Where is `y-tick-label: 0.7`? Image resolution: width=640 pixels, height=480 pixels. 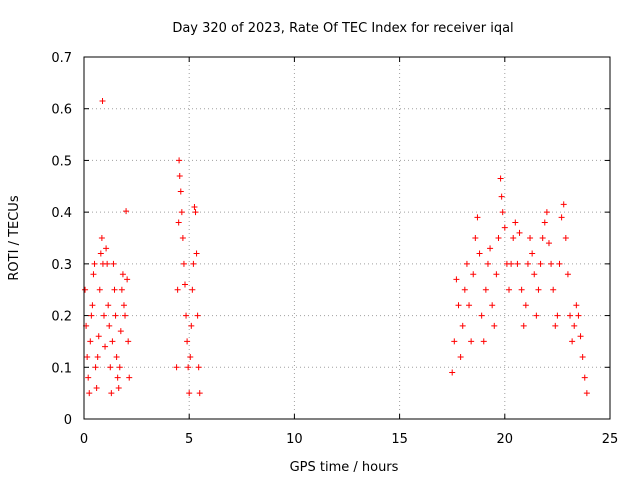
y-tick-label: 0.7 is located at coordinates (61, 58).